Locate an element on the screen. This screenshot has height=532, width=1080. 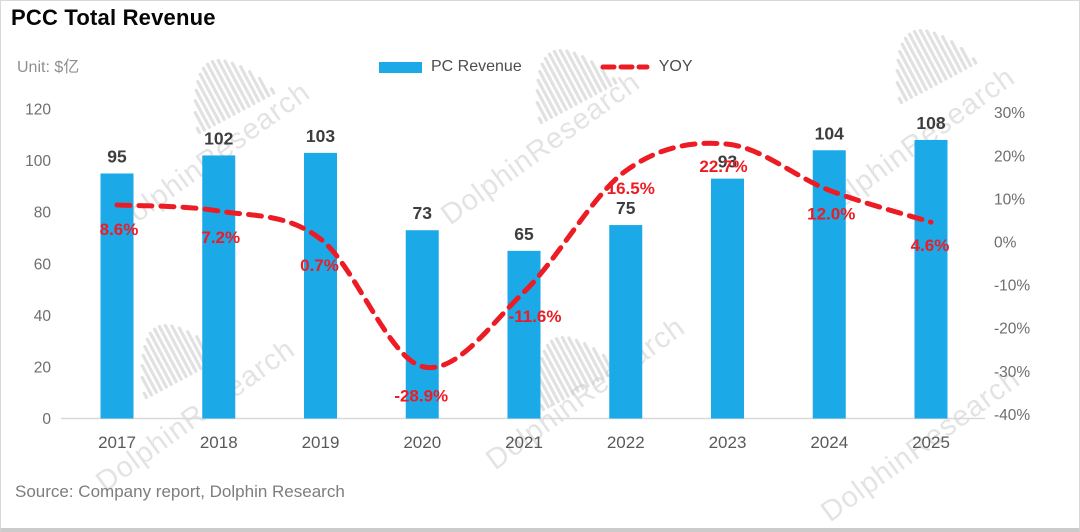
x-tick-label: 2022 is located at coordinates (626, 442).